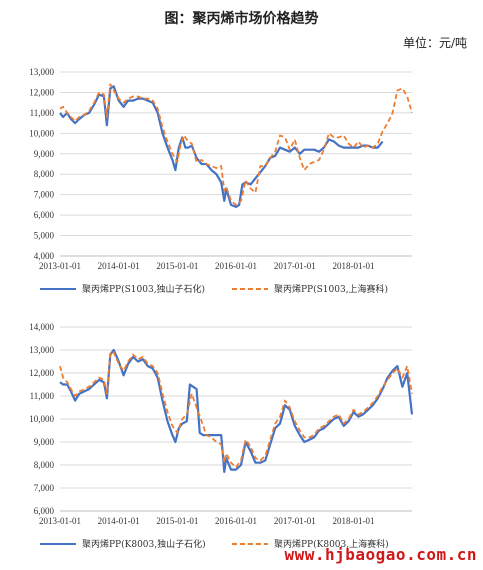 This screenshot has height=570, width=483. What do you see at coordinates (41, 327) in the screenshot?
I see `y-tick-label: 14,000` at bounding box center [41, 327].